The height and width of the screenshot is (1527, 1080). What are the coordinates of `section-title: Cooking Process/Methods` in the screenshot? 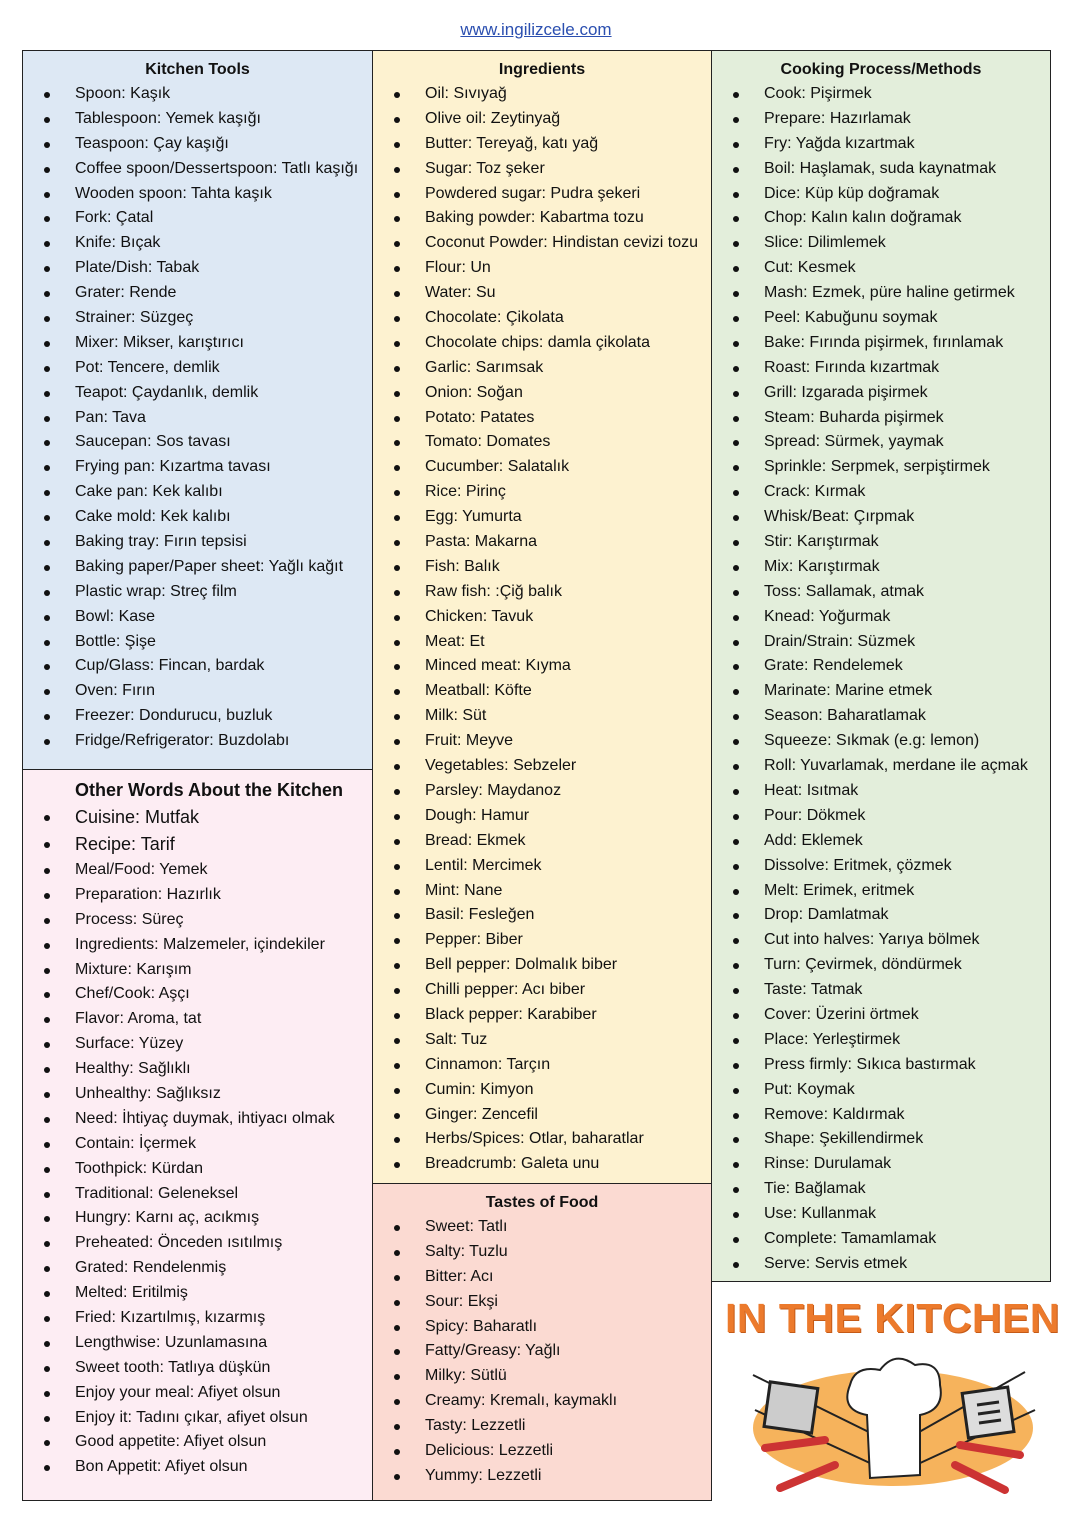 It's located at (881, 69).